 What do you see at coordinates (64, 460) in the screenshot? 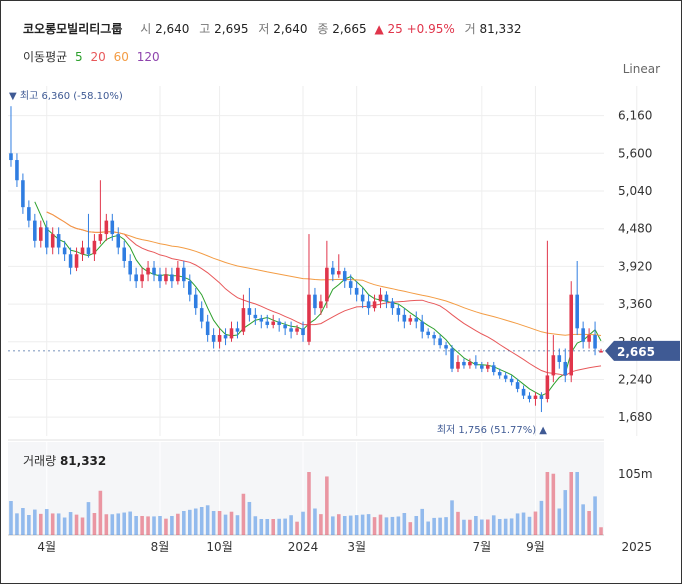
I see `volume-panel-title: 거래량 81,332` at bounding box center [64, 460].